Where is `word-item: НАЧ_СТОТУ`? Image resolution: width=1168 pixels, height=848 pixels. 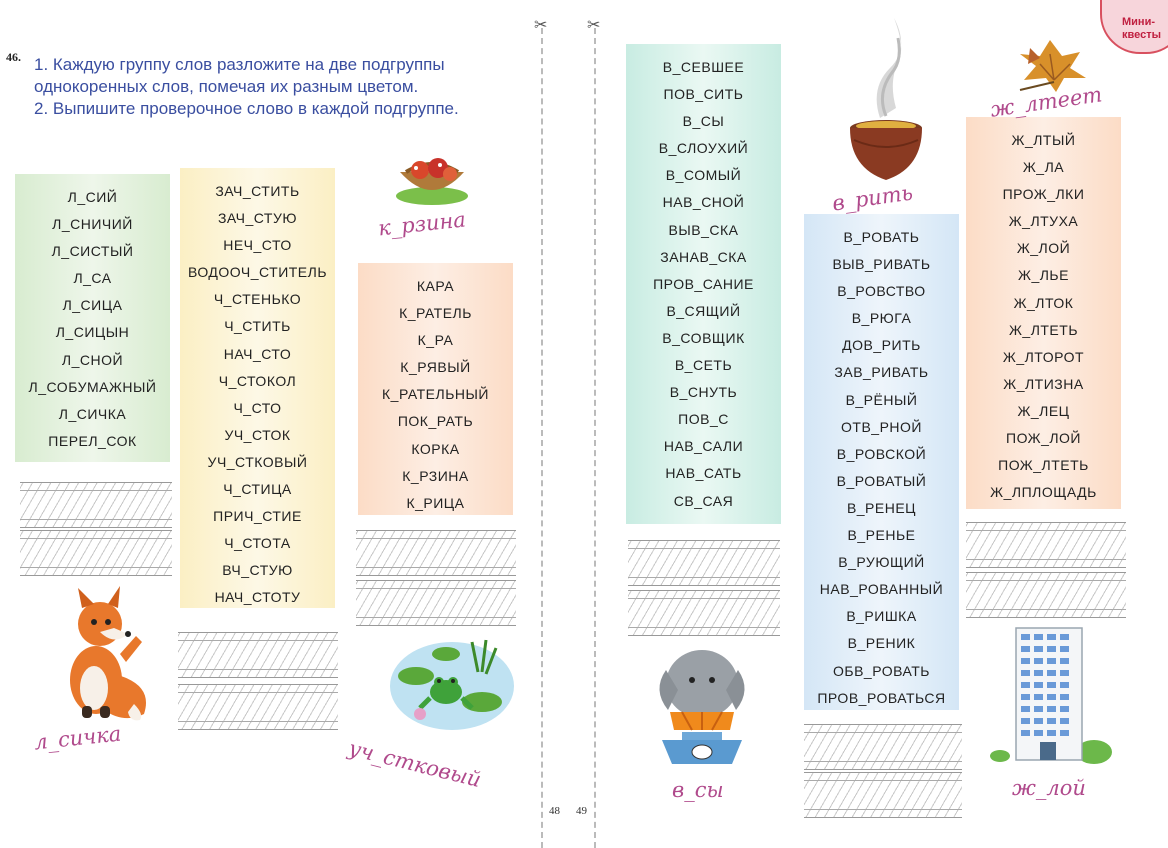
word-item: НАЧ_СТОТУ is located at coordinates (257, 597).